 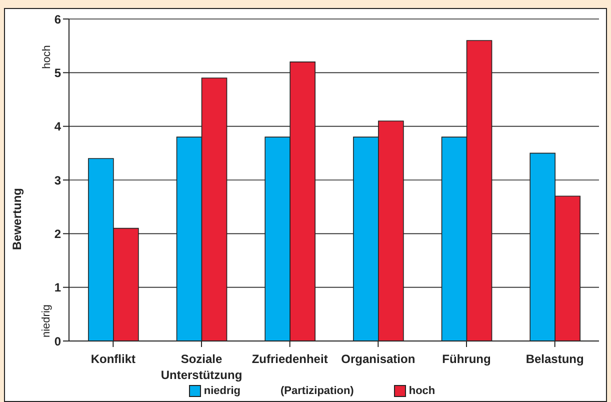 What do you see at coordinates (58, 341) in the screenshot?
I see `y-tick-label: 0` at bounding box center [58, 341].